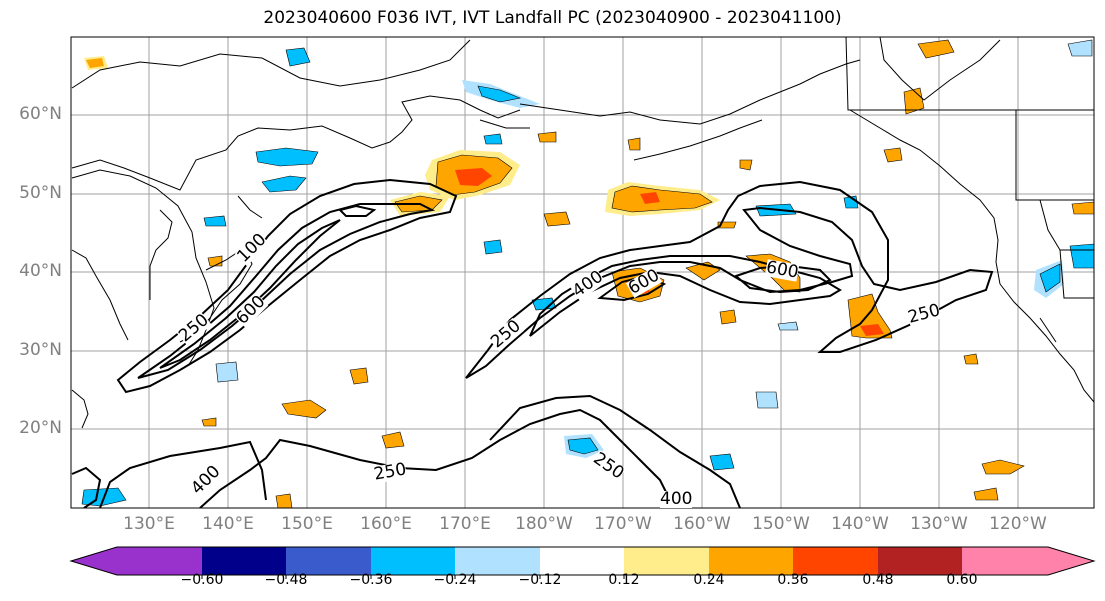 The width and height of the screenshot is (1105, 601). What do you see at coordinates (455, 580) in the screenshot?
I see `colorbar-tick-label: −0.24` at bounding box center [455, 580].